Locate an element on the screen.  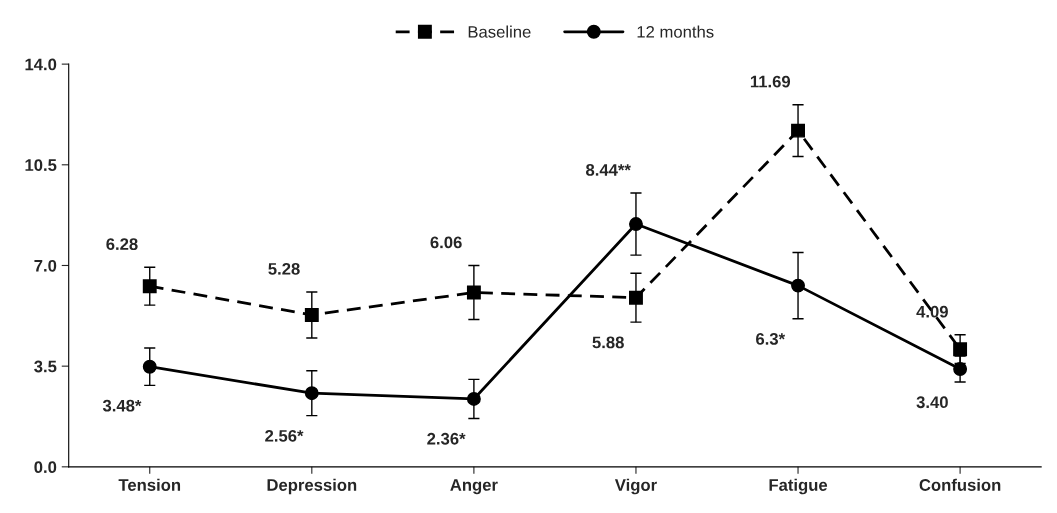
y-tick-label: 10.5 is located at coordinates (41, 165).